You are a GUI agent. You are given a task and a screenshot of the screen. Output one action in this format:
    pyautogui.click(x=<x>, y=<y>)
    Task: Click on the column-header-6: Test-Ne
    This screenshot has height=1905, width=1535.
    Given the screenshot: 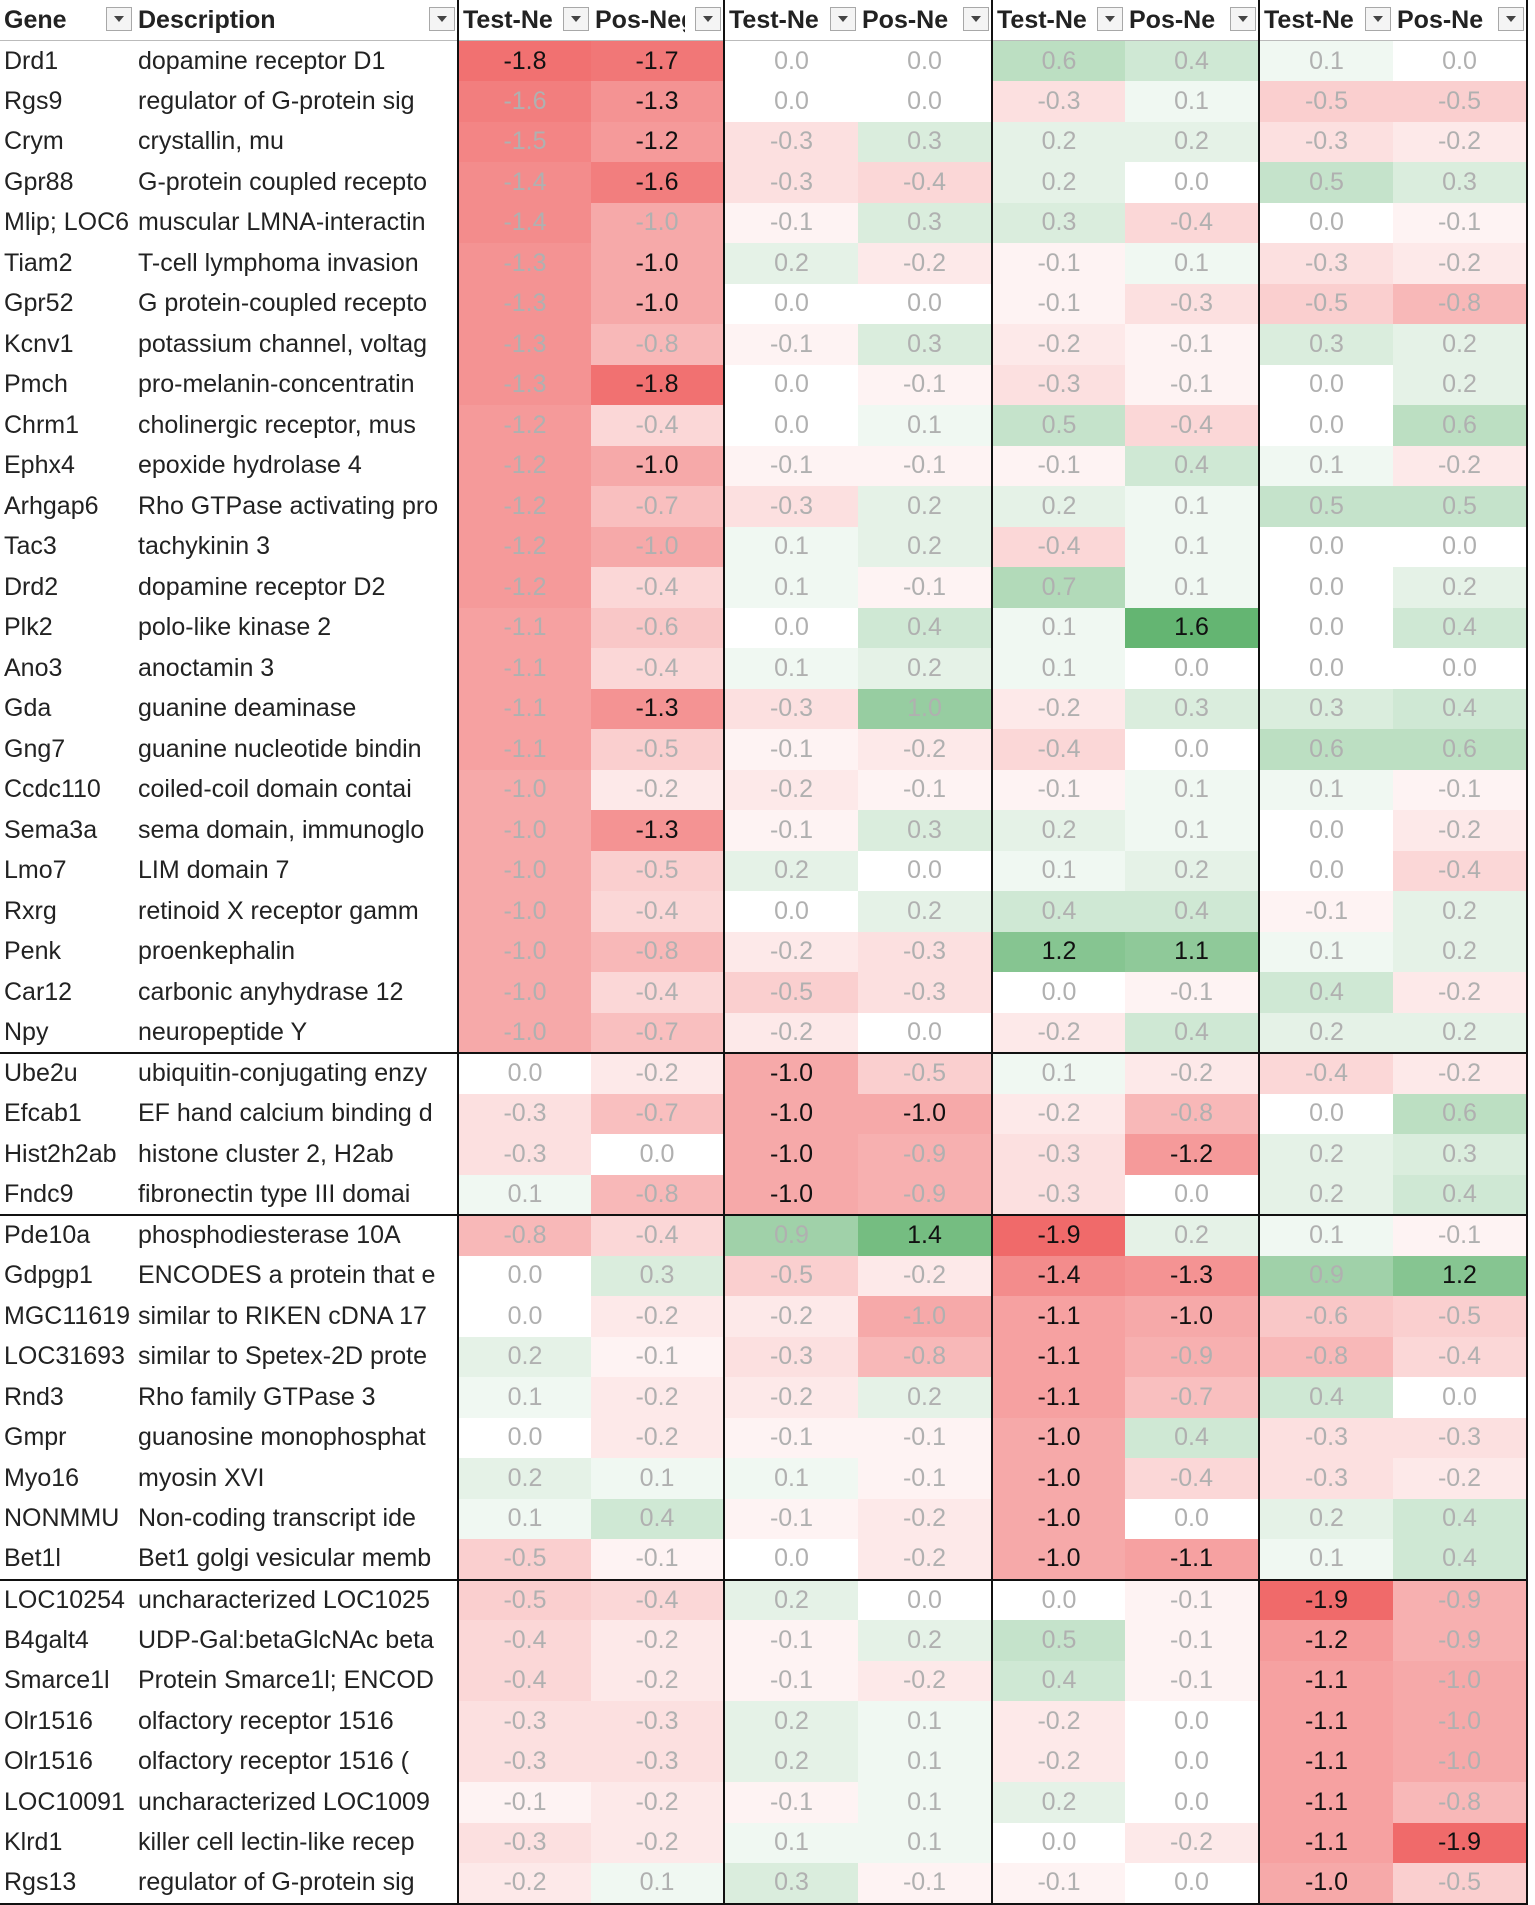 What is the action you would take?
    pyautogui.click(x=1058, y=20)
    